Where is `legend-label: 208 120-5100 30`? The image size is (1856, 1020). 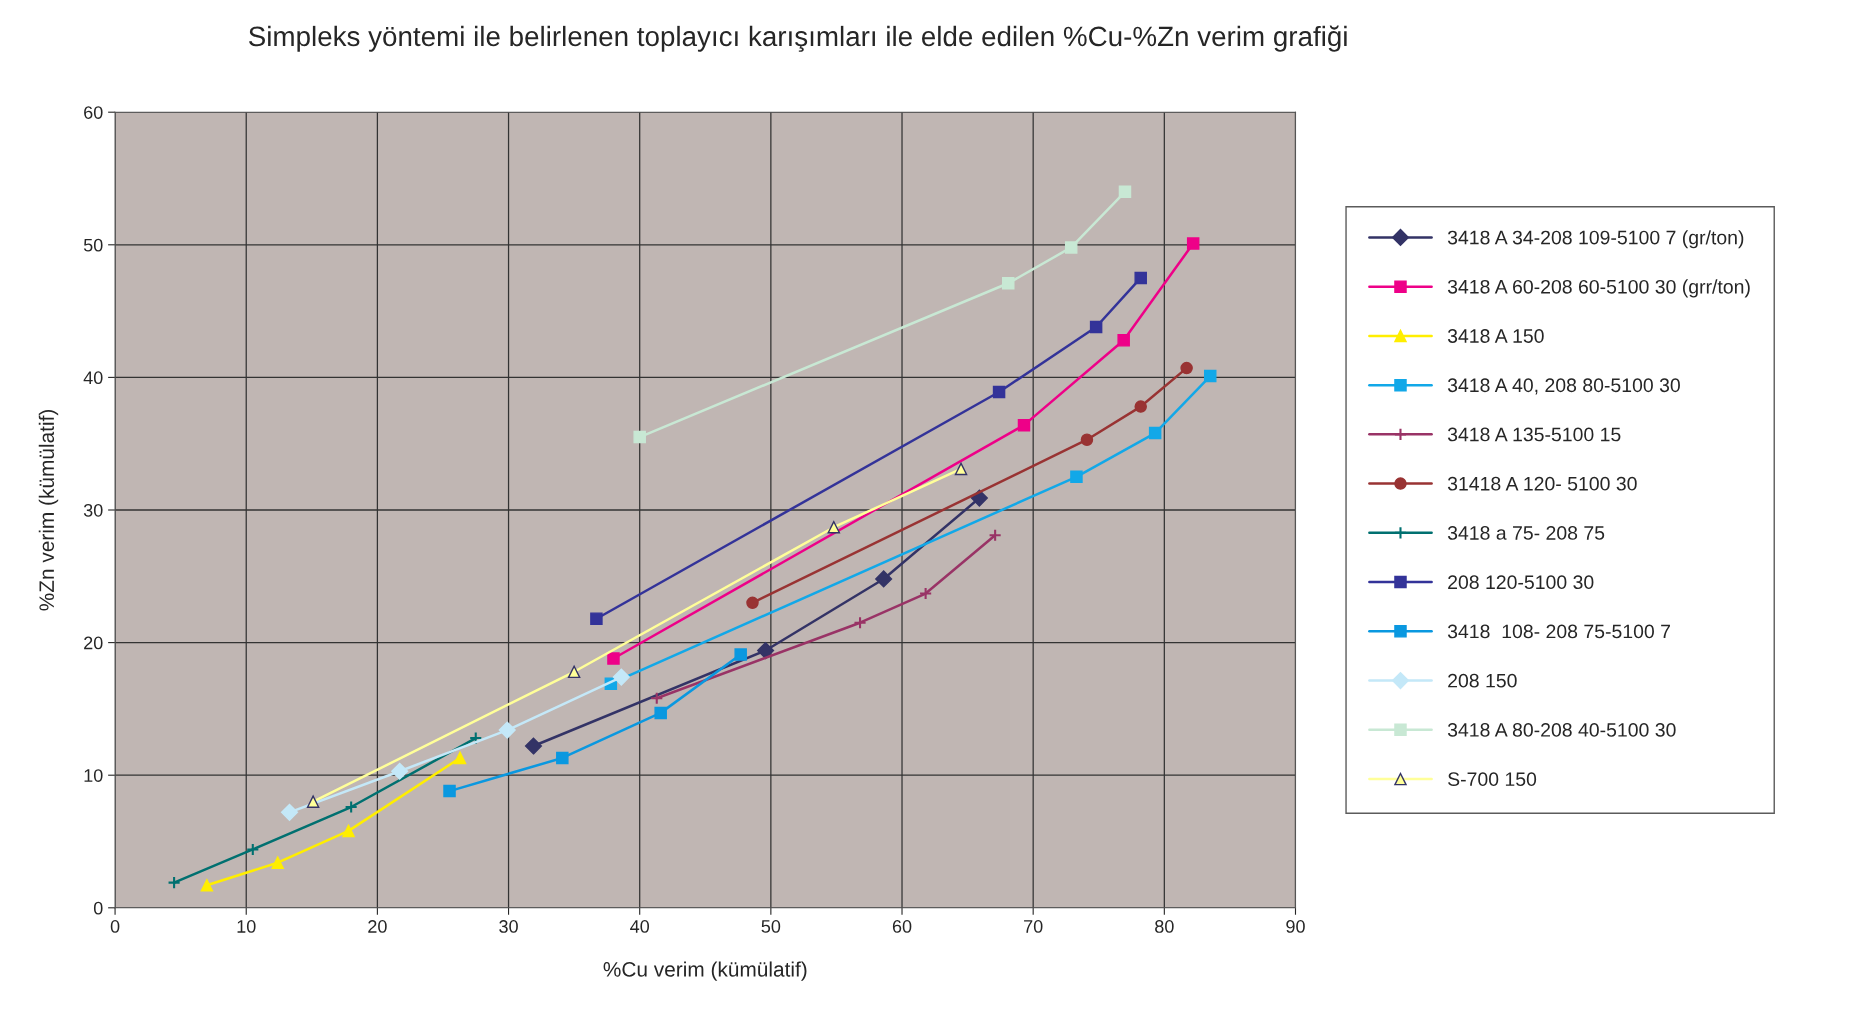 legend-label: 208 120-5100 30 is located at coordinates (1521, 582).